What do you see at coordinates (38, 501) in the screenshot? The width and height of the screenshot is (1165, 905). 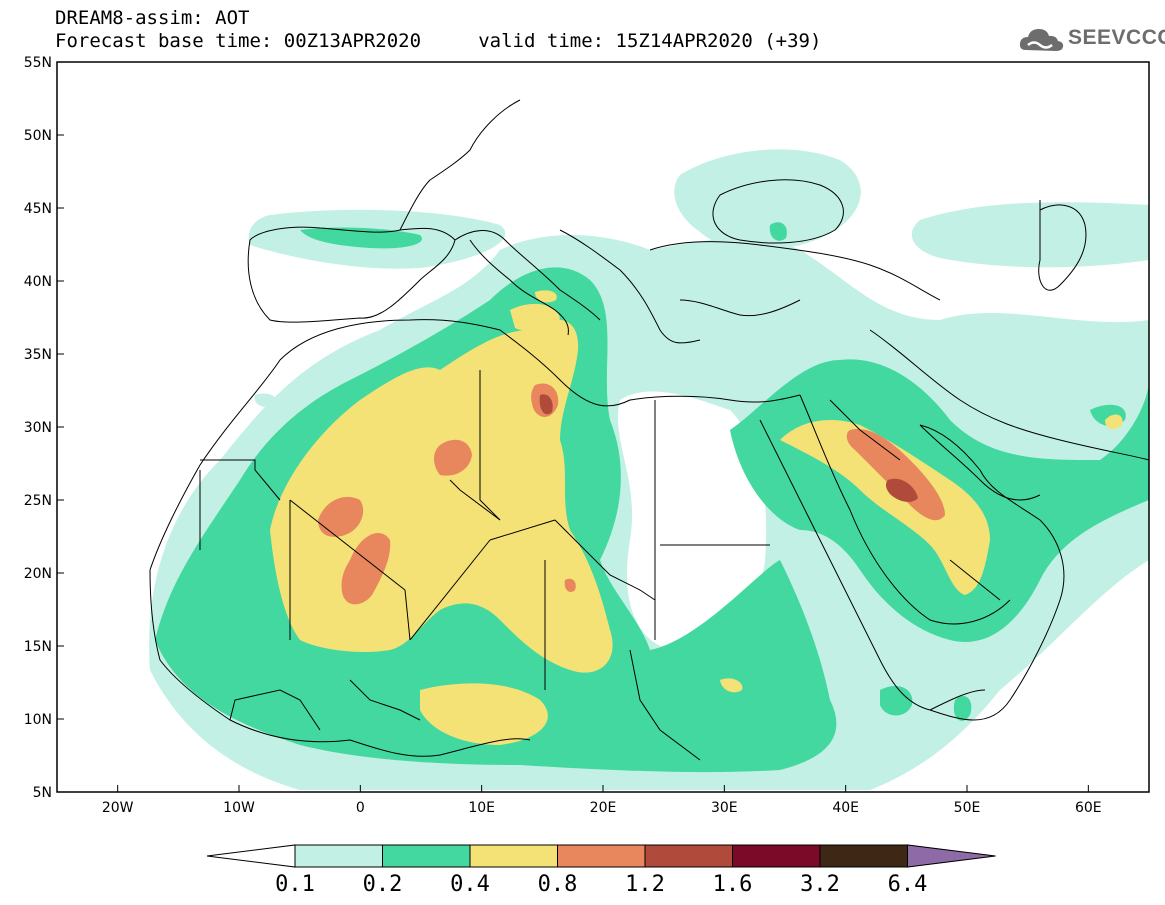 I see `lat-tick-label: 25N` at bounding box center [38, 501].